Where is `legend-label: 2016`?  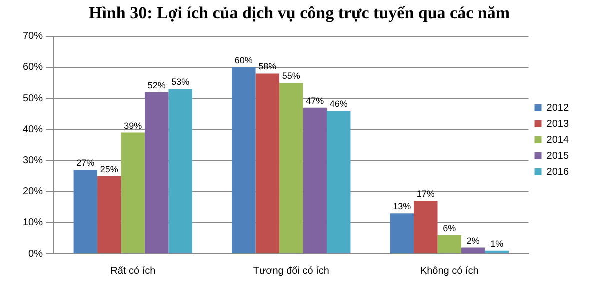
legend-label: 2016 is located at coordinates (558, 172).